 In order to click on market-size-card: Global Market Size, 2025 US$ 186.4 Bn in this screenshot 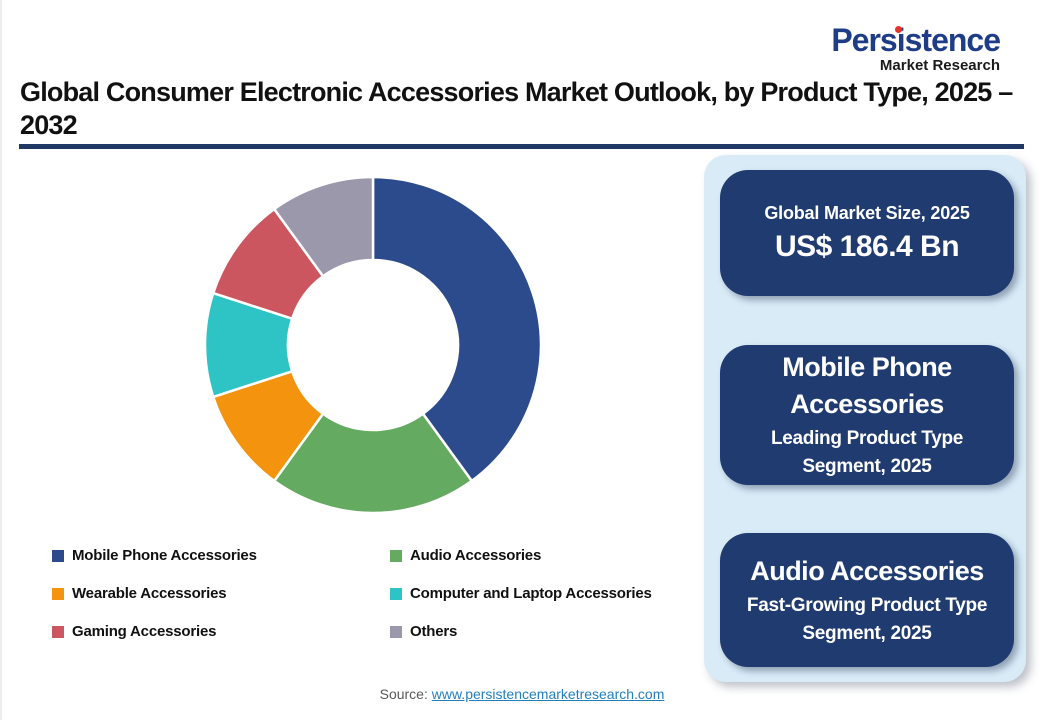, I will do `click(867, 233)`.